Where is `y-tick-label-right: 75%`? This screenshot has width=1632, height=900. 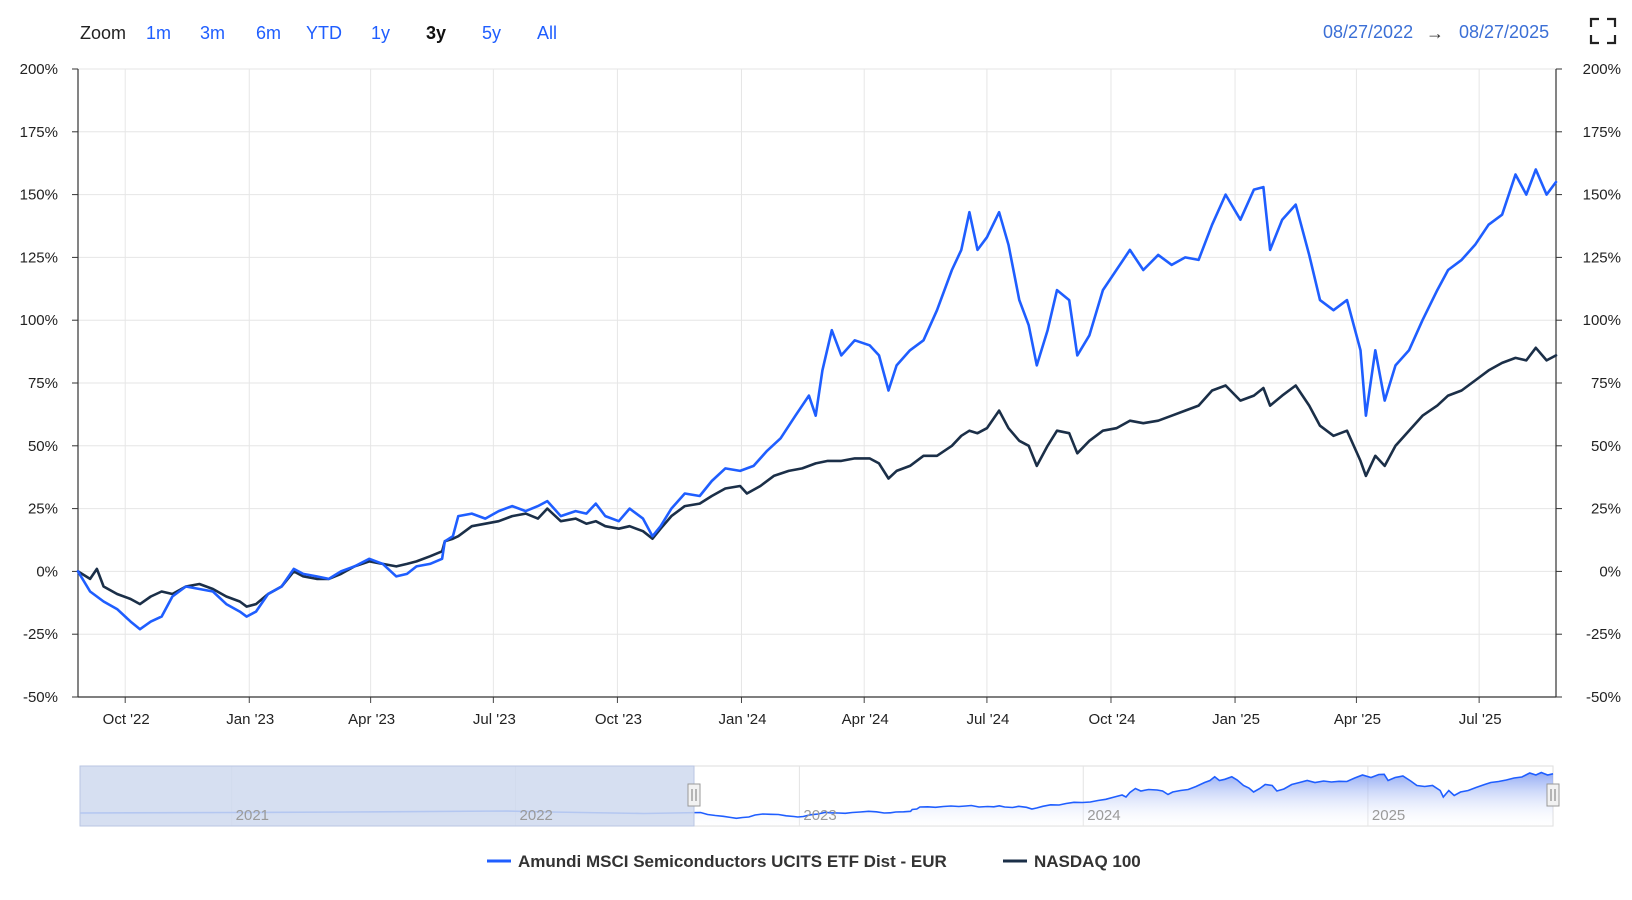 y-tick-label-right: 75% is located at coordinates (1606, 383).